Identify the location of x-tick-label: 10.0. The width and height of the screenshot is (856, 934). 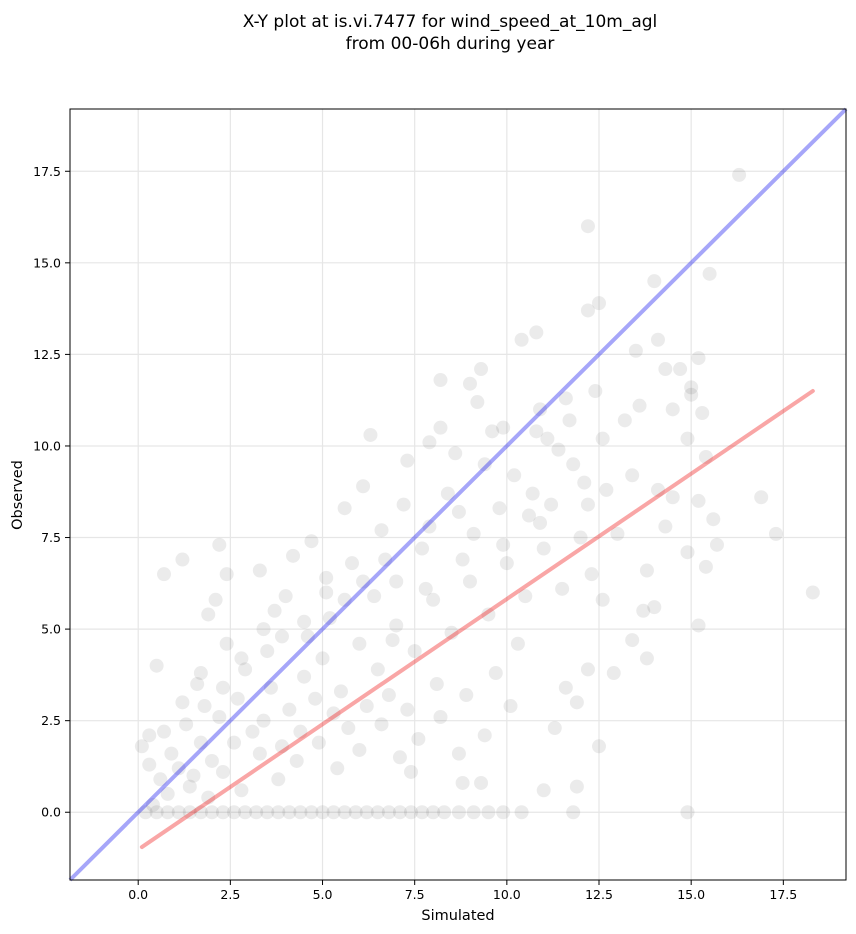
(507, 894).